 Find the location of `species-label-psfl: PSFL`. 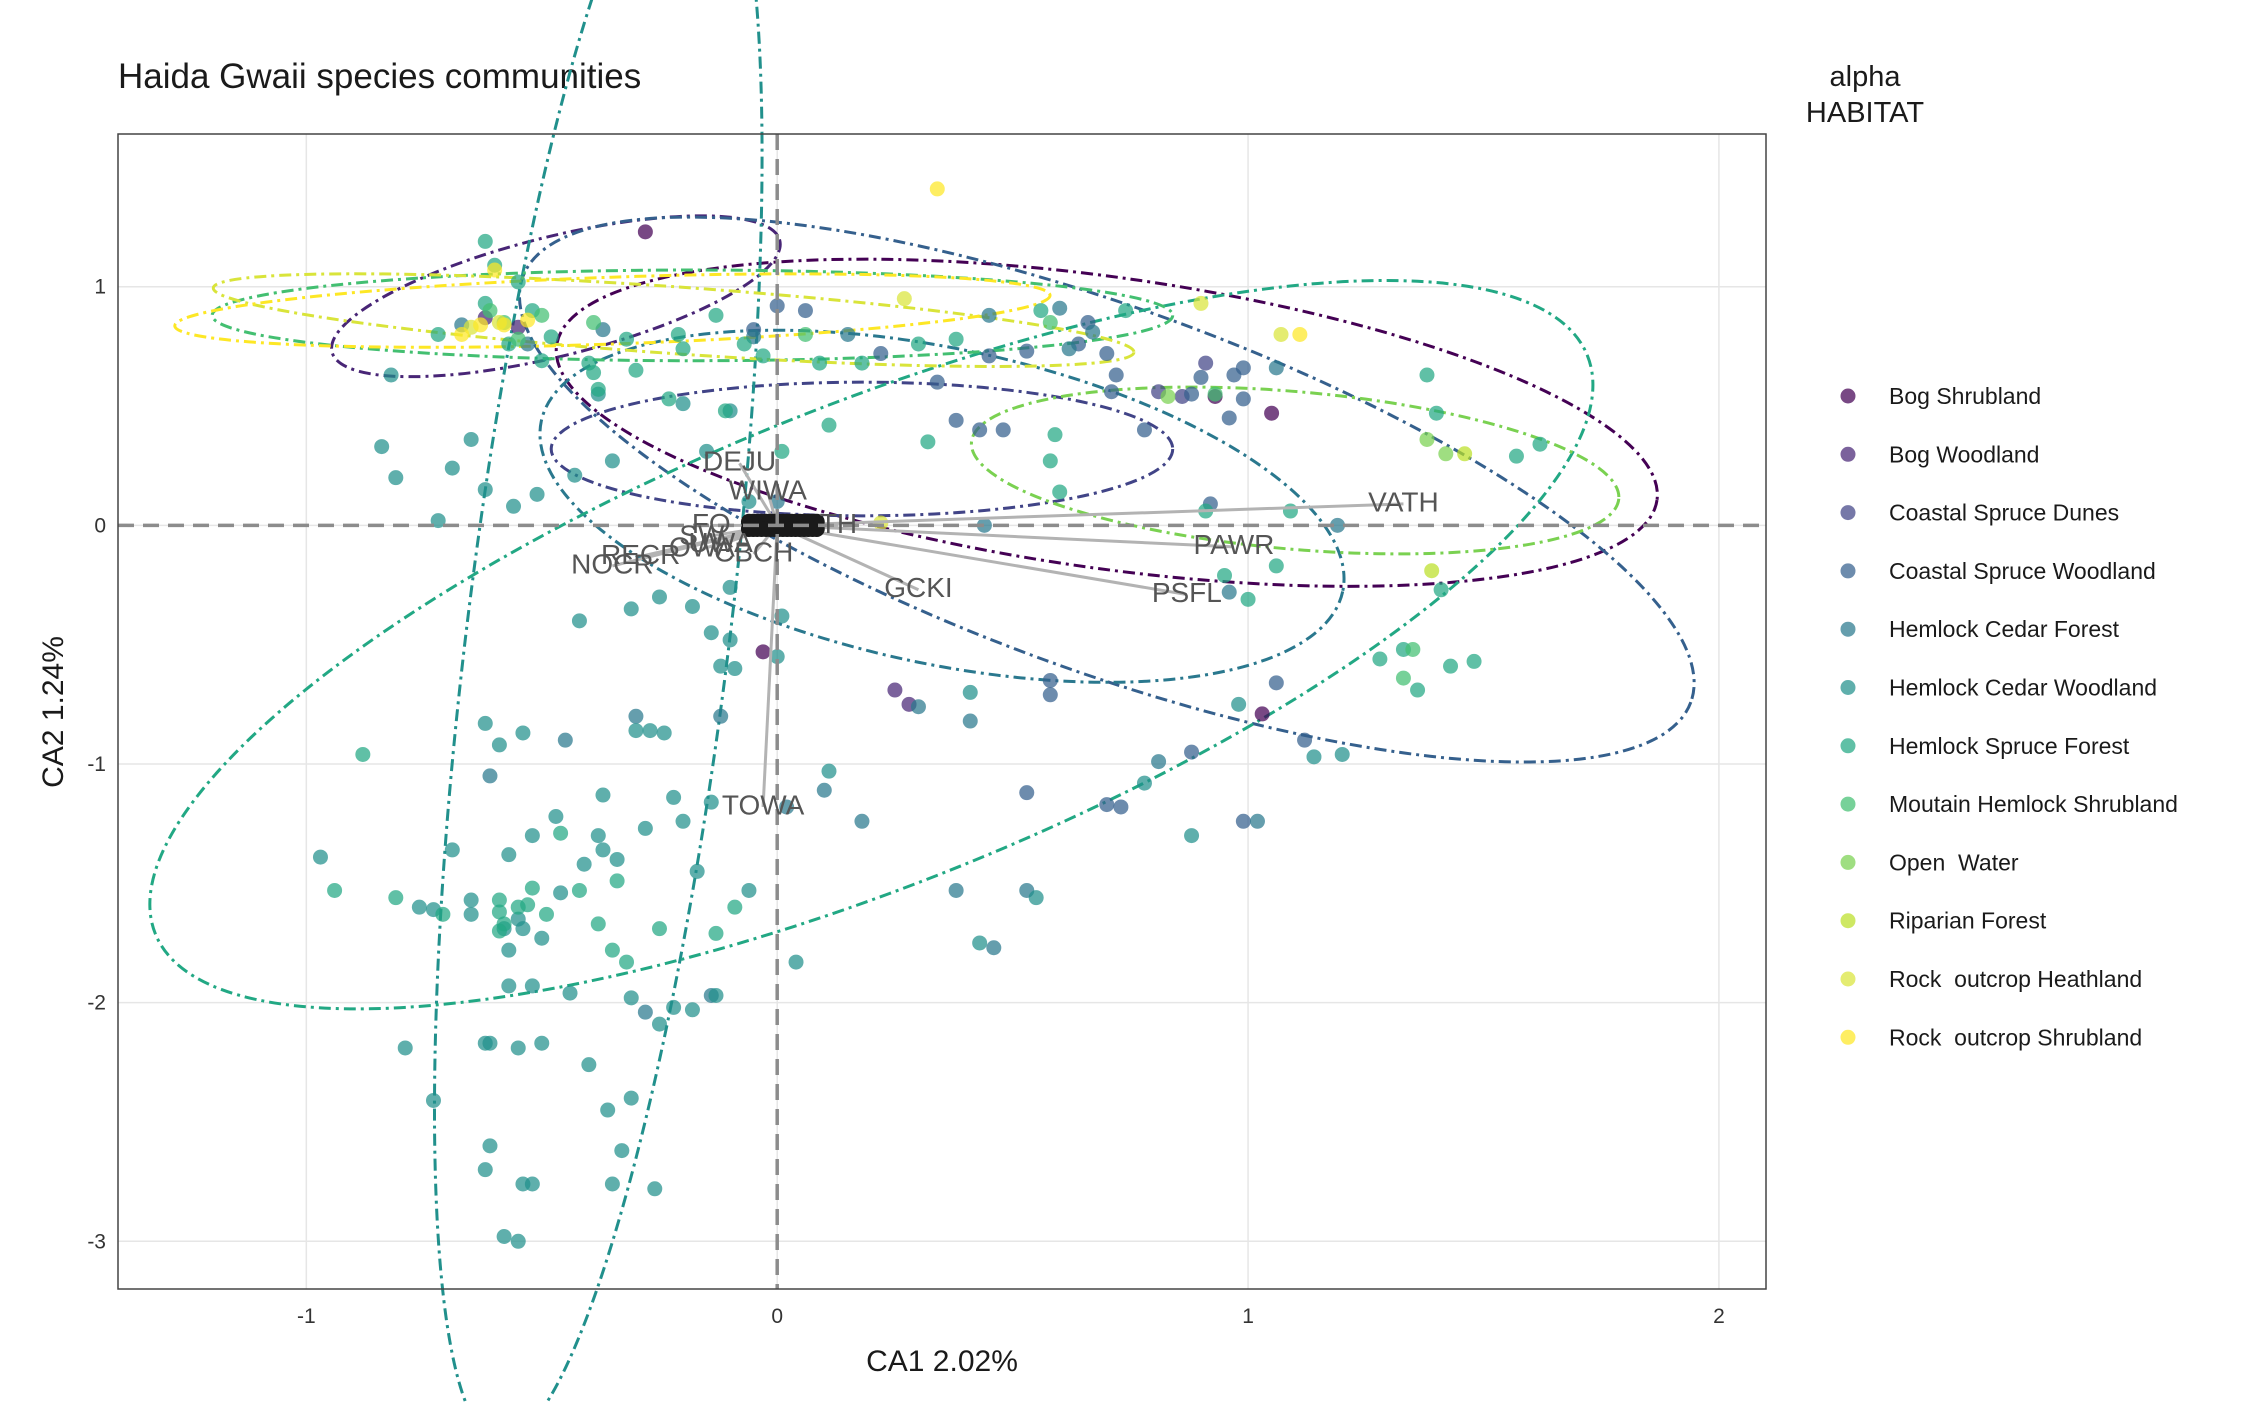

species-label-psfl: PSFL is located at coordinates (1187, 592).